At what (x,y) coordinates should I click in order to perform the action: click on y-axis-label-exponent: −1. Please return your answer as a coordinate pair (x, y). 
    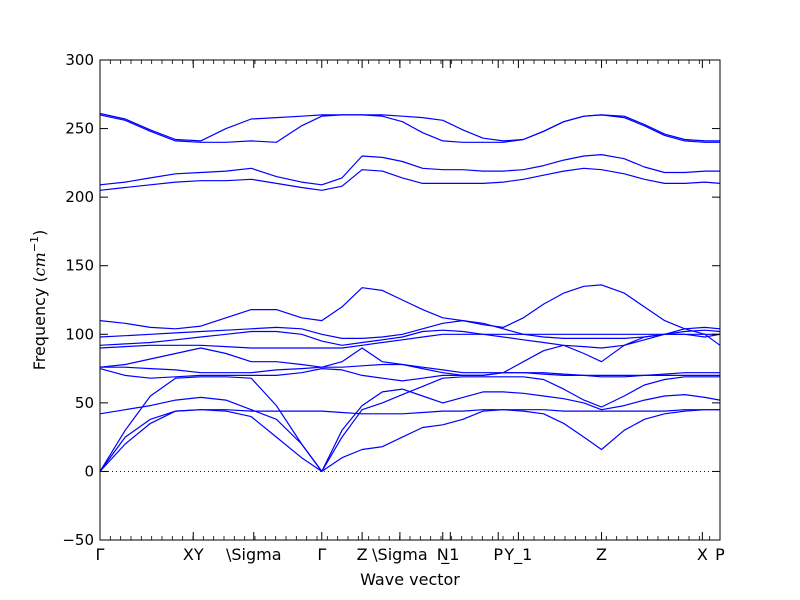
    Looking at the image, I should click on (34, 244).